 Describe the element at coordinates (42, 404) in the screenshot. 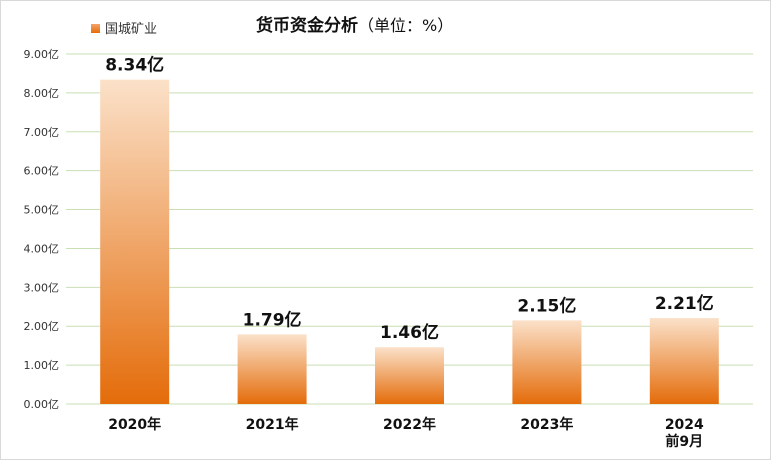

I see `y-tick-label: 0.00亿` at that location.